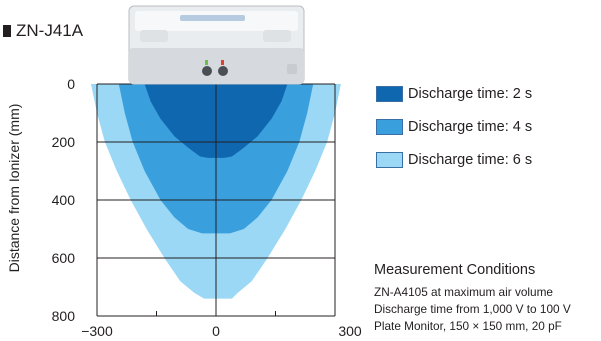 The image size is (601, 341). What do you see at coordinates (216, 45) in the screenshot?
I see `ionizer-image` at bounding box center [216, 45].